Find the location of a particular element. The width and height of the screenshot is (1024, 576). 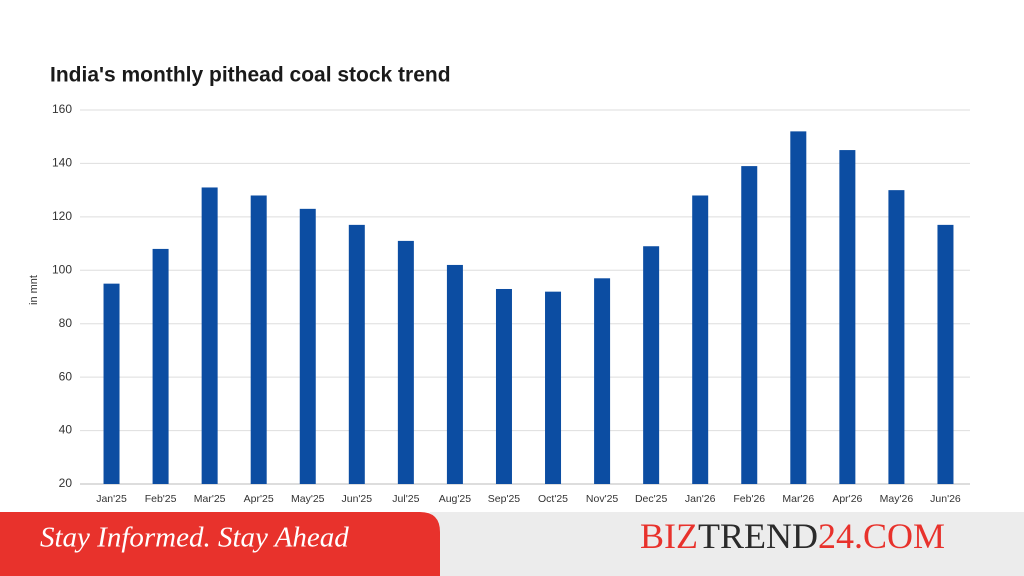

y-axis-label: in mnt is located at coordinates (34, 290).